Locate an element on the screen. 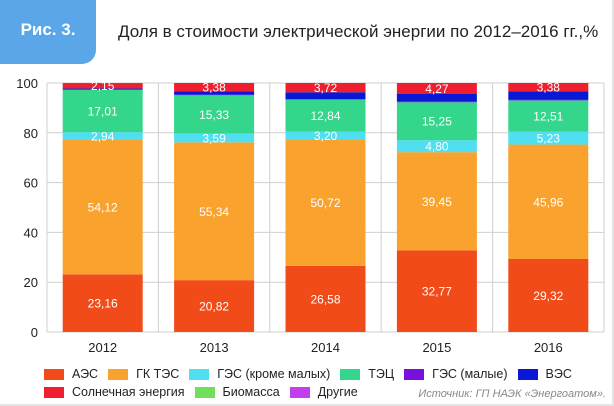  legend-item: ГК ТЭС is located at coordinates (143, 374).